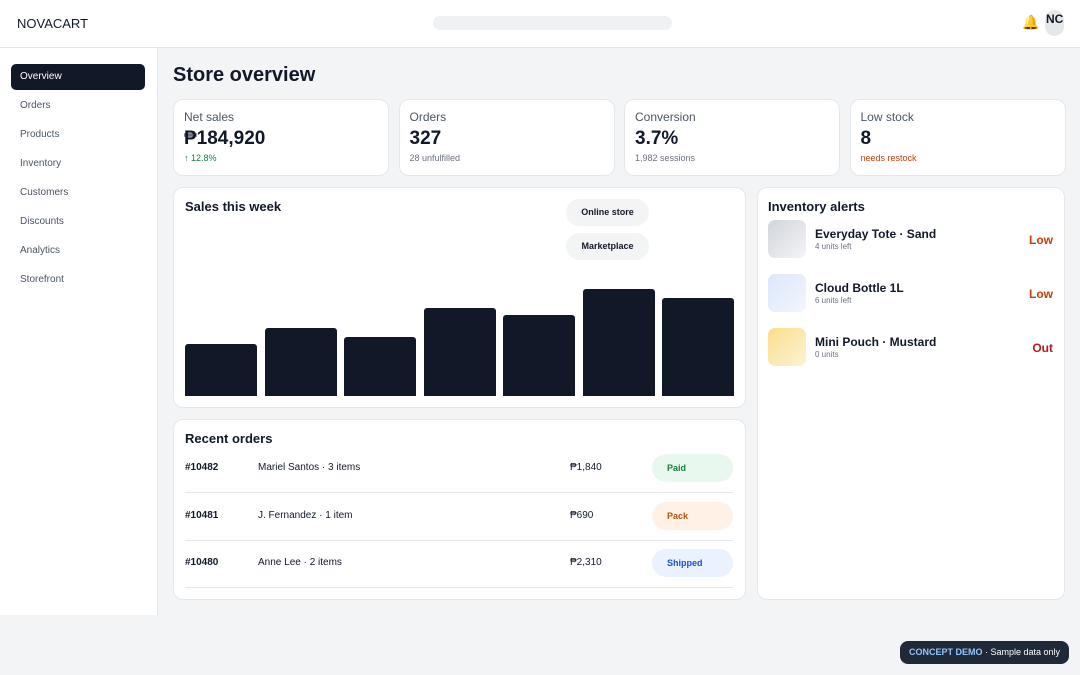 The width and height of the screenshot is (1080, 675). What do you see at coordinates (876, 342) in the screenshot?
I see `product-name: Mini Pouch · Mustard` at bounding box center [876, 342].